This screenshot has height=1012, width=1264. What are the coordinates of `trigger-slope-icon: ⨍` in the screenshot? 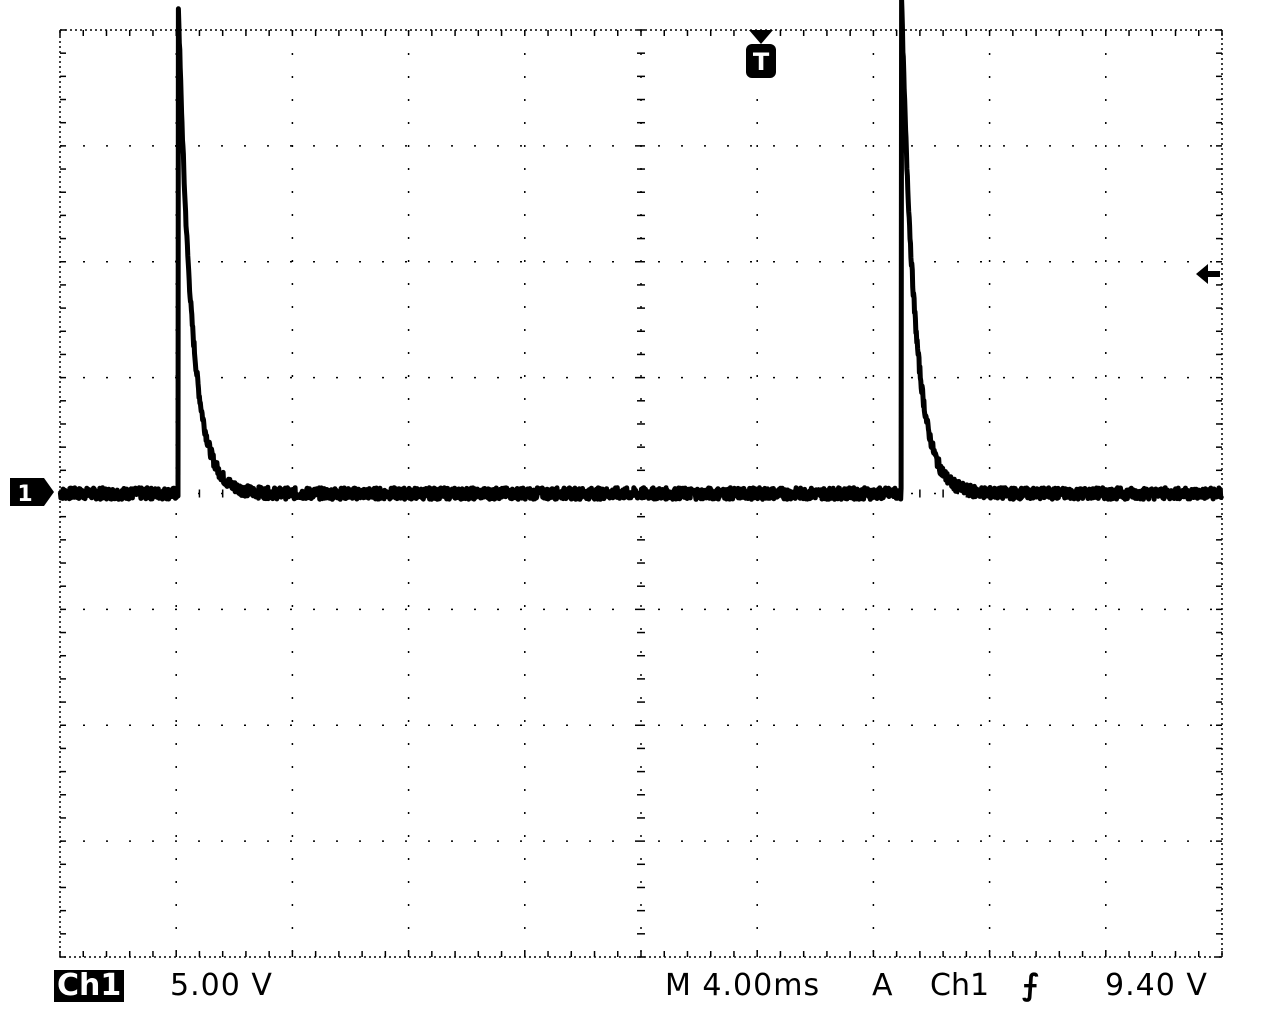 It's located at (1030, 985).